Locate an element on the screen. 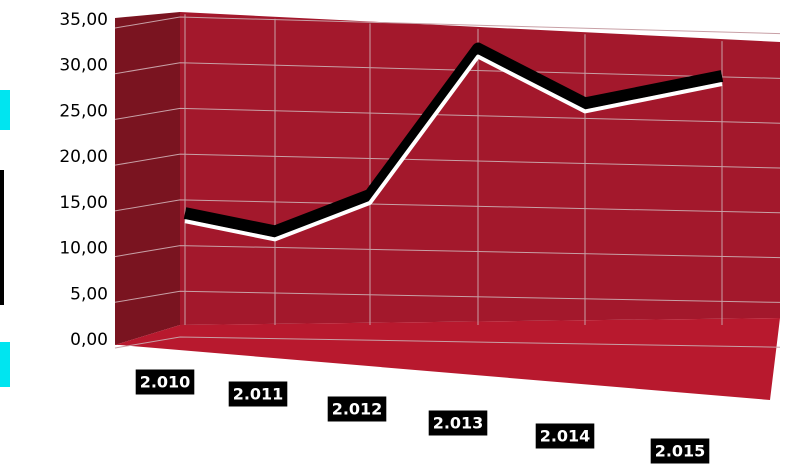 The image size is (789, 465). x-tick: 2.011 is located at coordinates (258, 394).